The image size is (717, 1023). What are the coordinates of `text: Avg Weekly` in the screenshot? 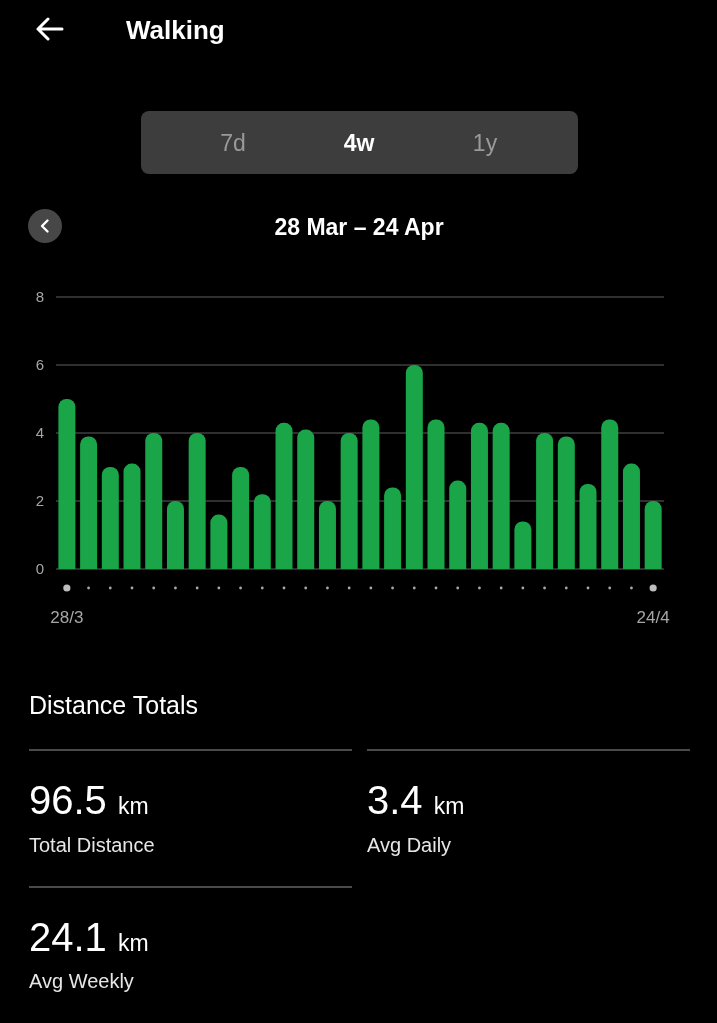 It's located at (81, 981).